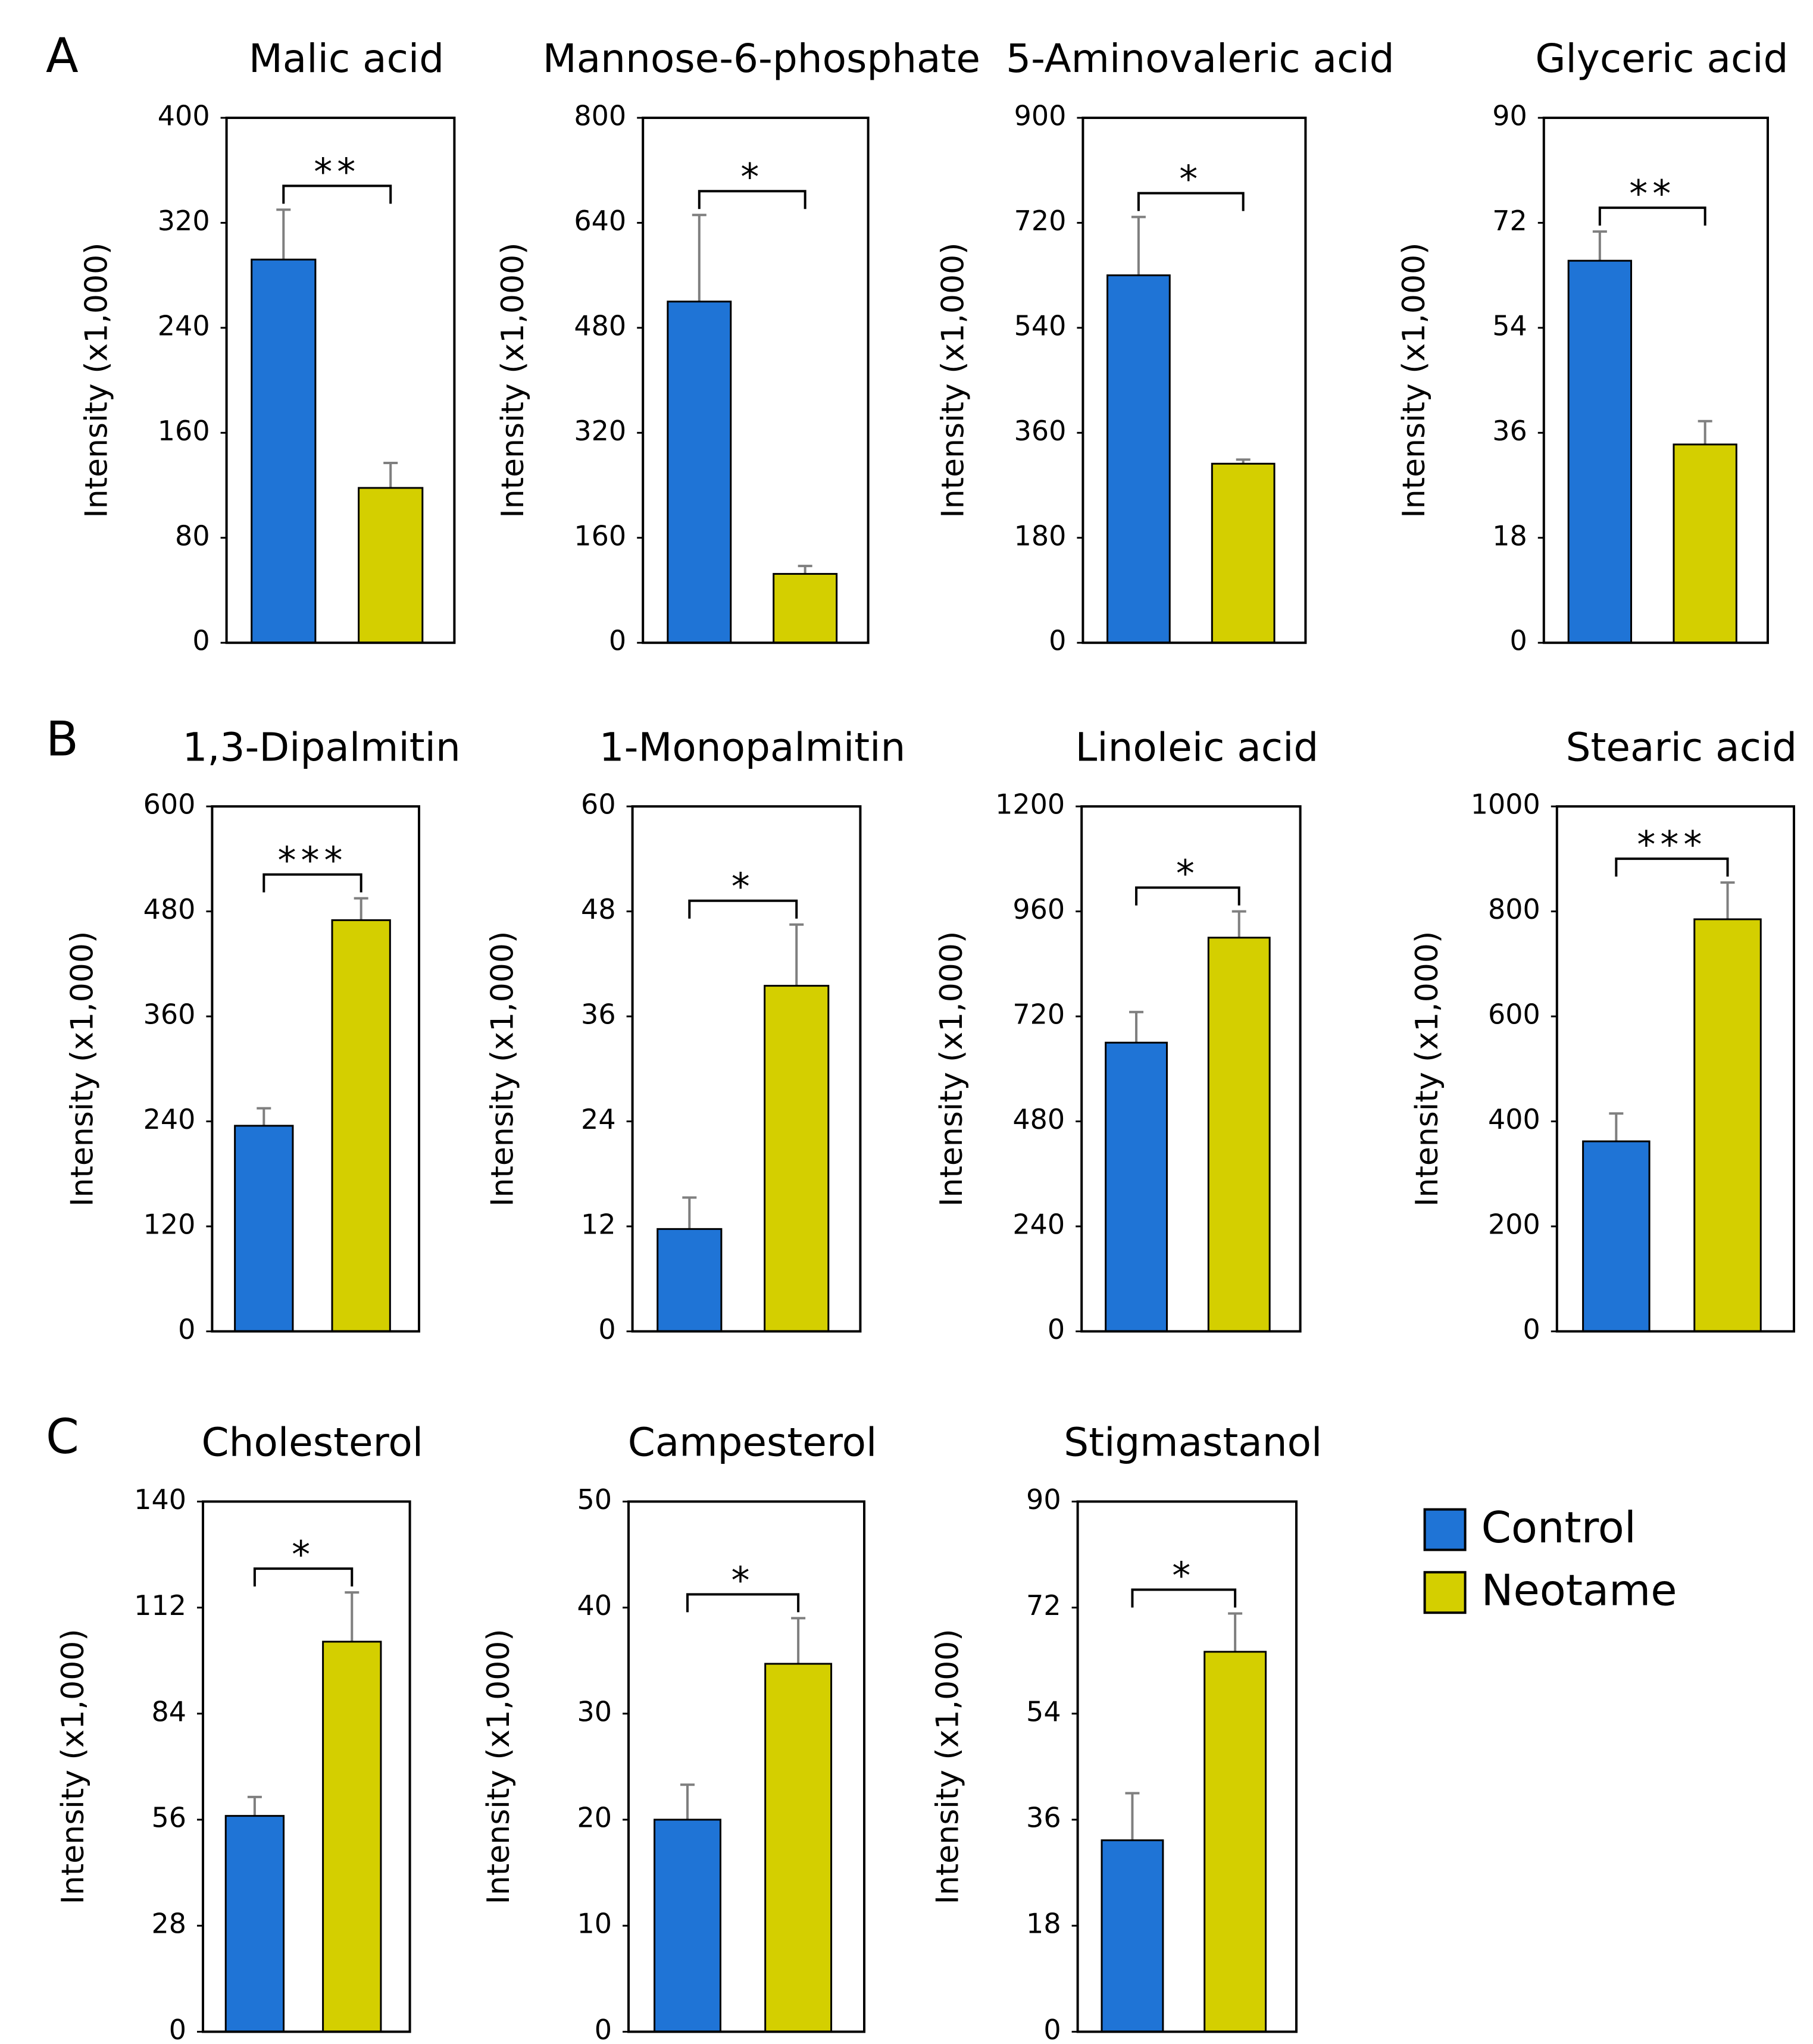  What do you see at coordinates (1043, 1924) in the screenshot?
I see `y-tick-label: 18` at bounding box center [1043, 1924].